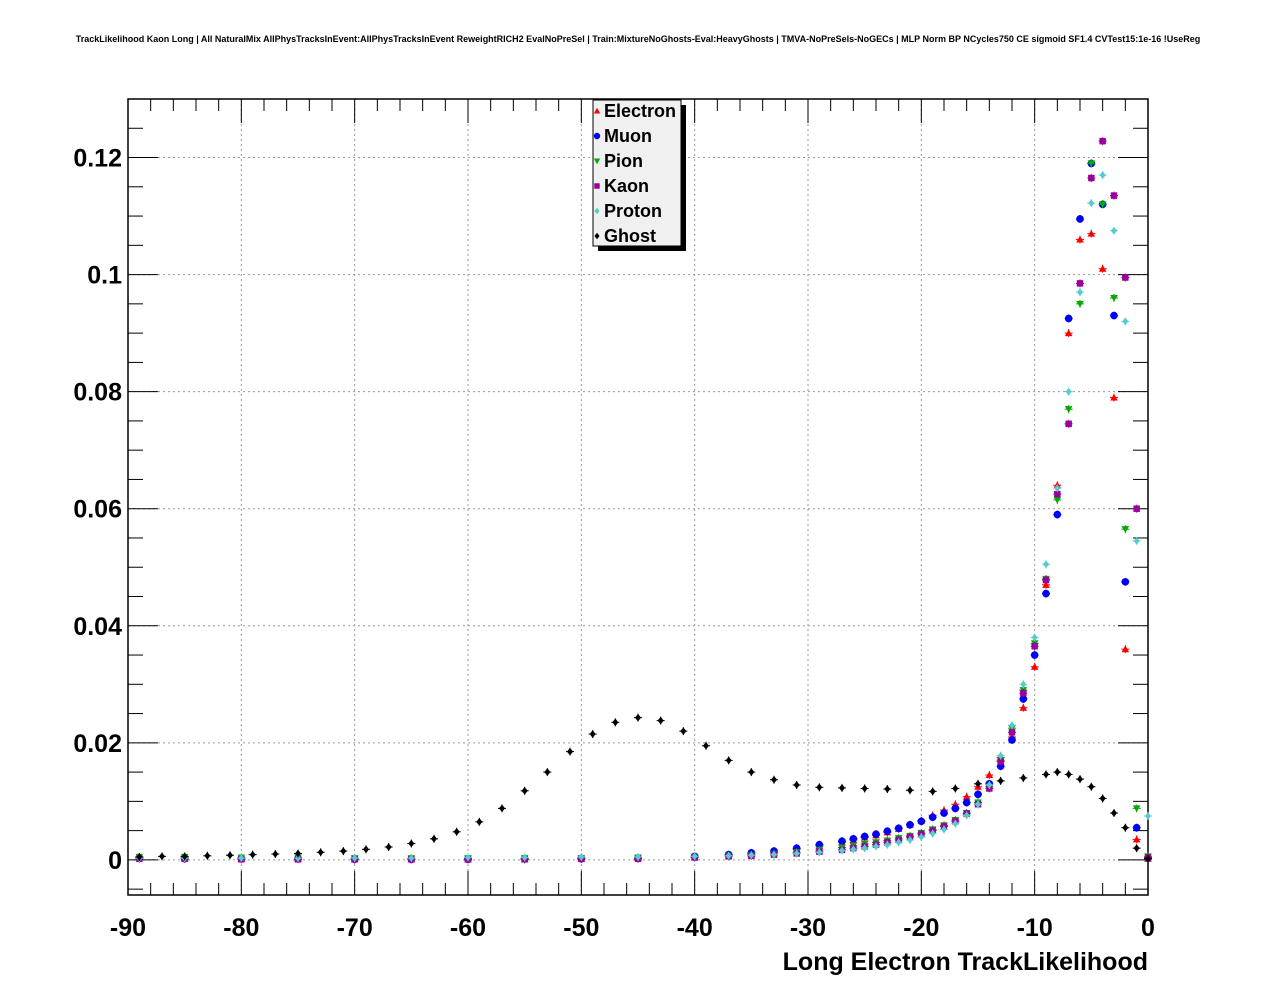  What do you see at coordinates (643, 788) in the screenshot?
I see `series-ghost` at bounding box center [643, 788].